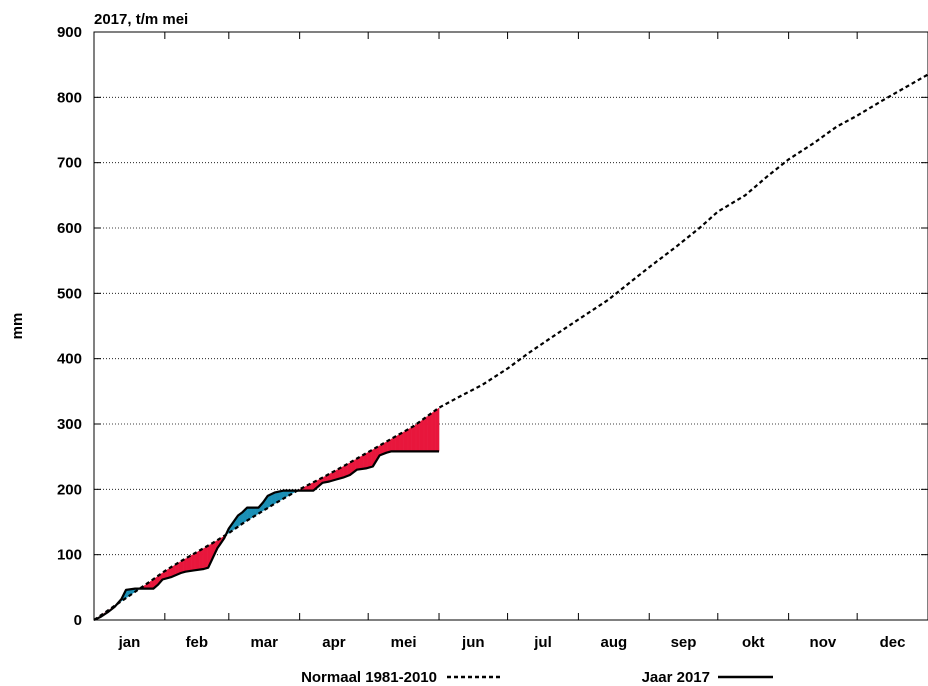  Describe the element at coordinates (334, 642) in the screenshot. I see `x-tick-label: apr` at that location.